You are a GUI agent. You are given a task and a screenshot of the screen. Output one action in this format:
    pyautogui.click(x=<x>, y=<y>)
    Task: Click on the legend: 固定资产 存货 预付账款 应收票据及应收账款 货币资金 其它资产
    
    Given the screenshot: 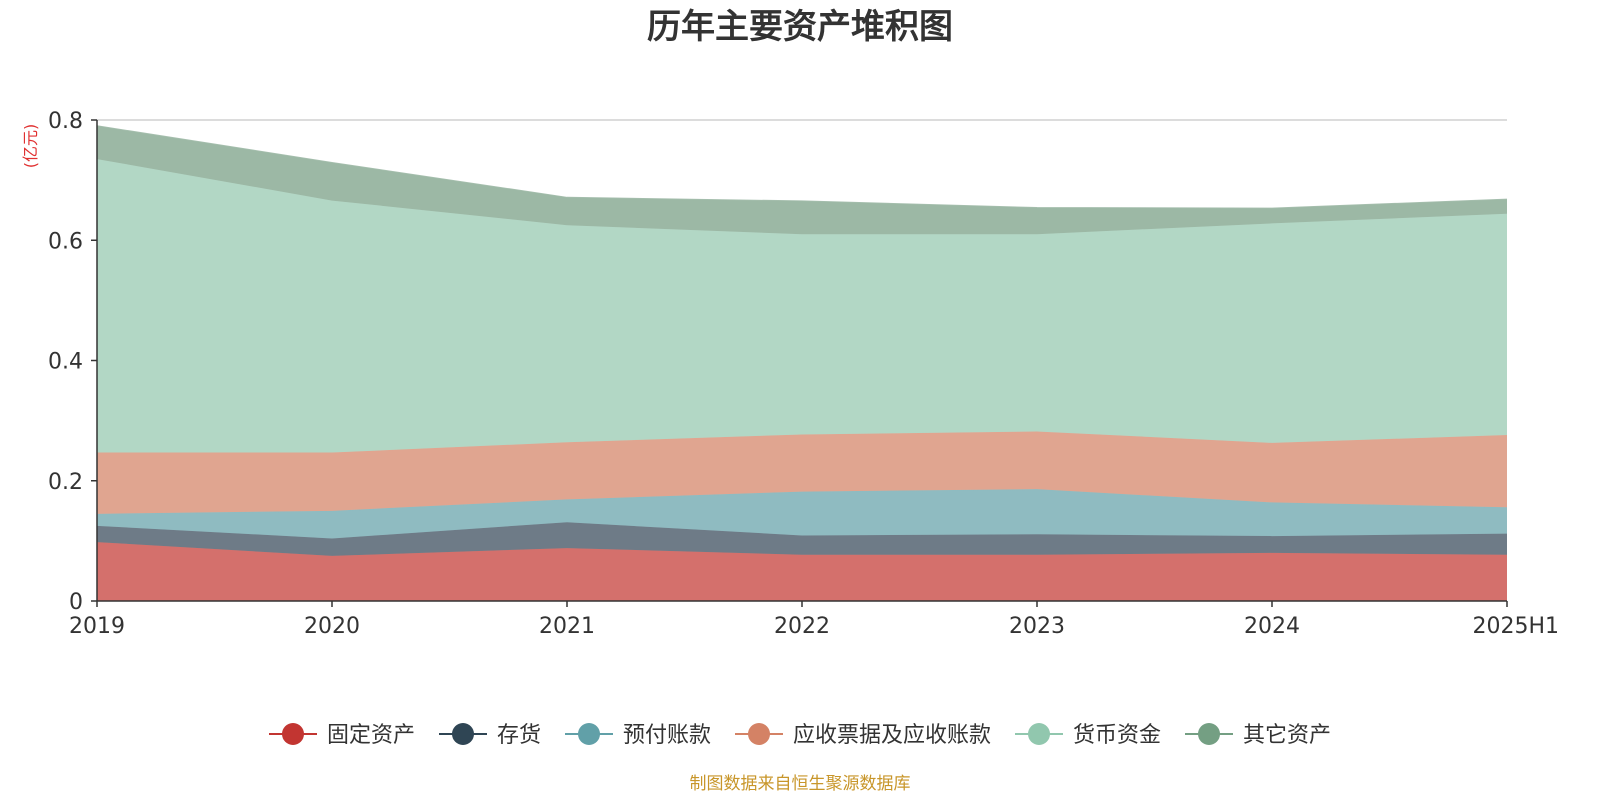 What is the action you would take?
    pyautogui.click(x=800, y=735)
    